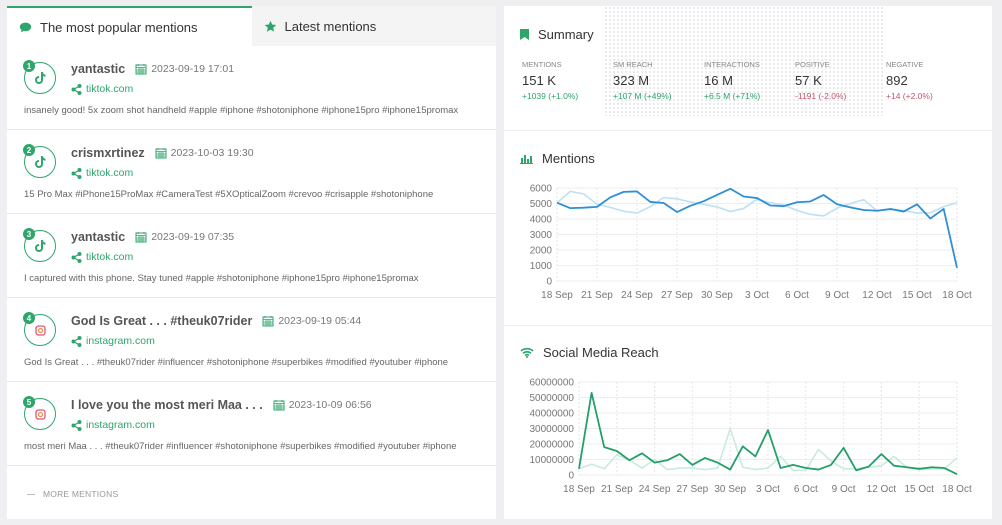 The width and height of the screenshot is (1002, 525). I want to click on comment-icon, so click(25, 27).